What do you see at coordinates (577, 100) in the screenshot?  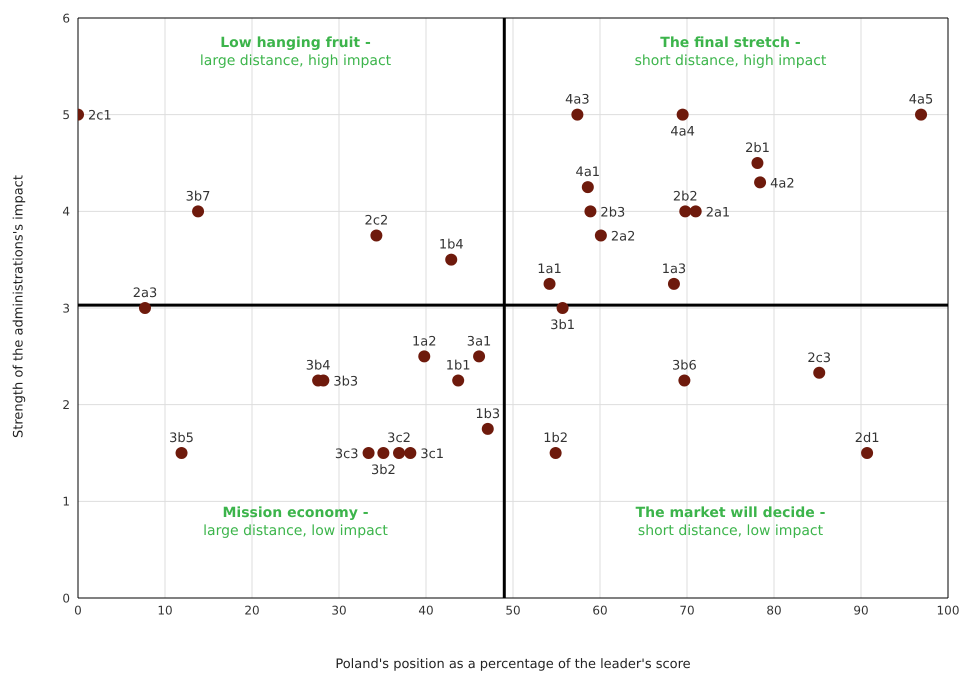 I see `data-label: 4a3` at bounding box center [577, 100].